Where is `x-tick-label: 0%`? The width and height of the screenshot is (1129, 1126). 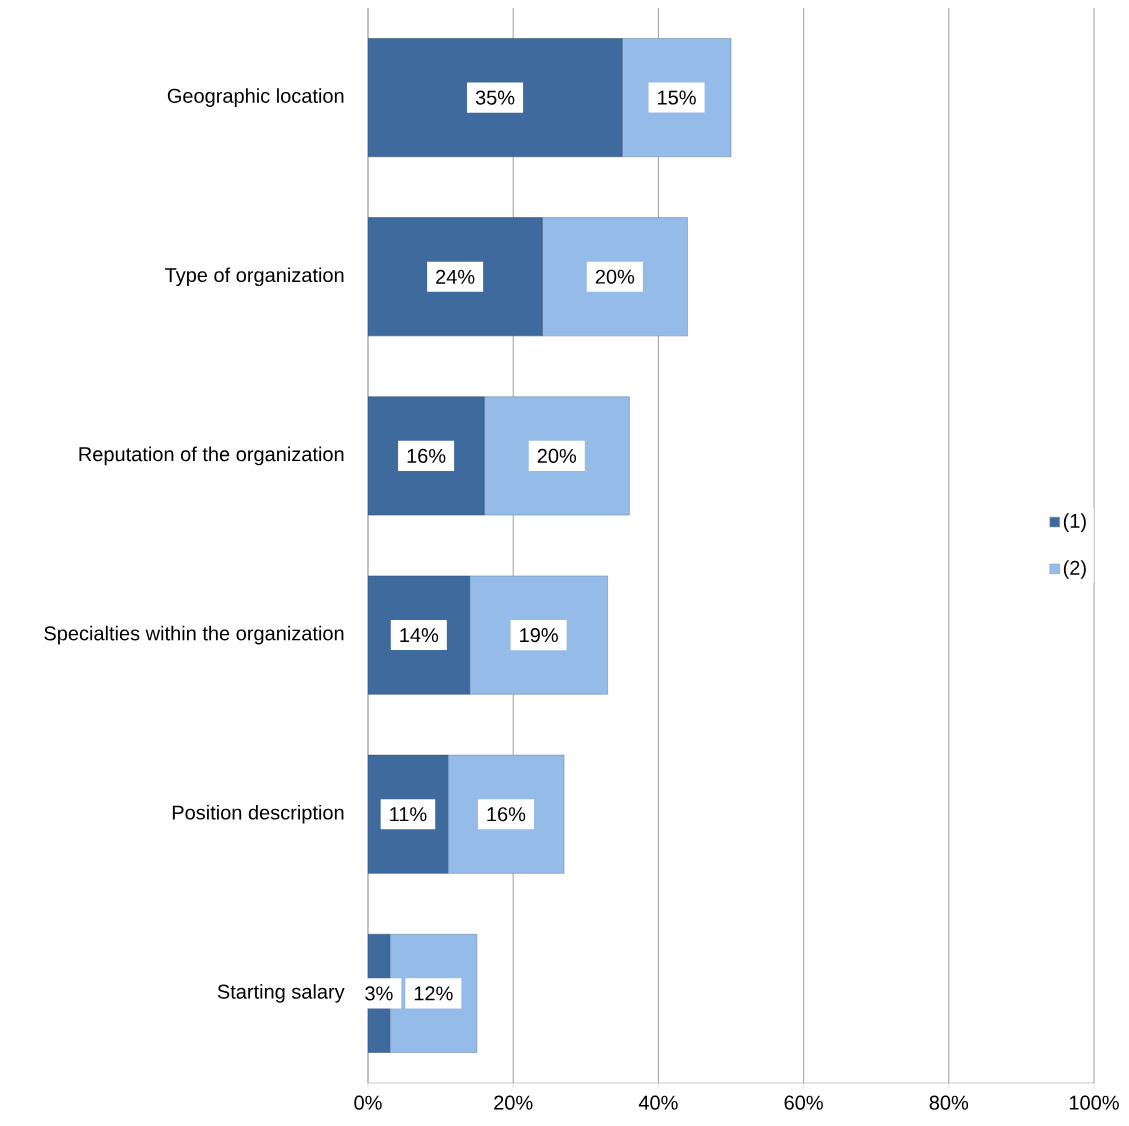
x-tick-label: 0% is located at coordinates (368, 1102).